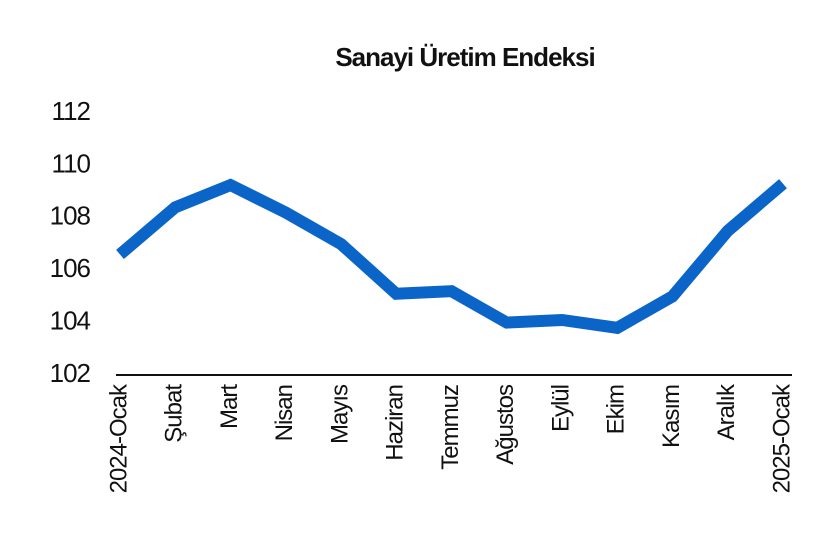 Image resolution: width=840 pixels, height=560 pixels. I want to click on x-tick-label: Mart, so click(229, 406).